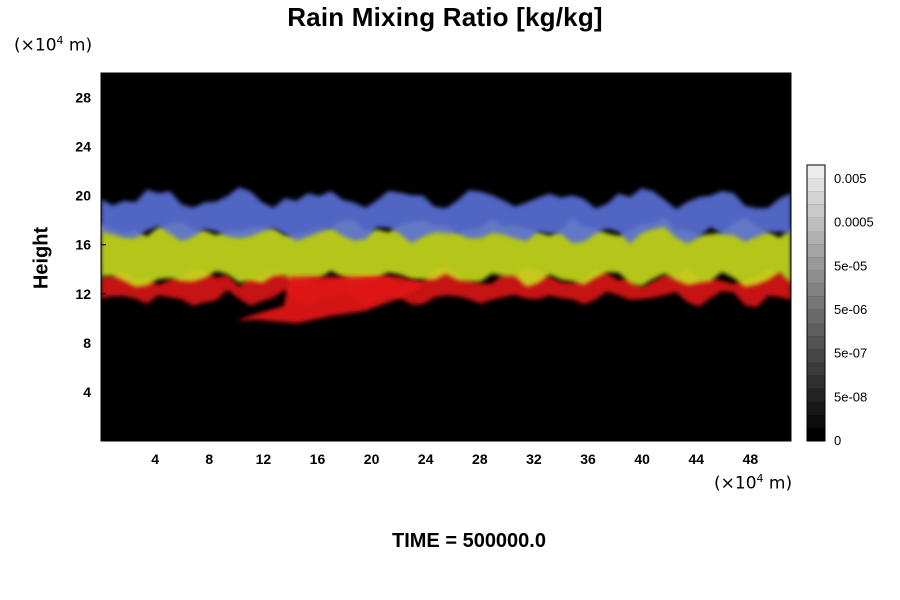 Image resolution: width=900 pixels, height=600 pixels. Describe the element at coordinates (454, 451) in the screenshot. I see `x-axis-ticks: 4 8 12 16 20 24 28 32 36 40 44 48` at that location.